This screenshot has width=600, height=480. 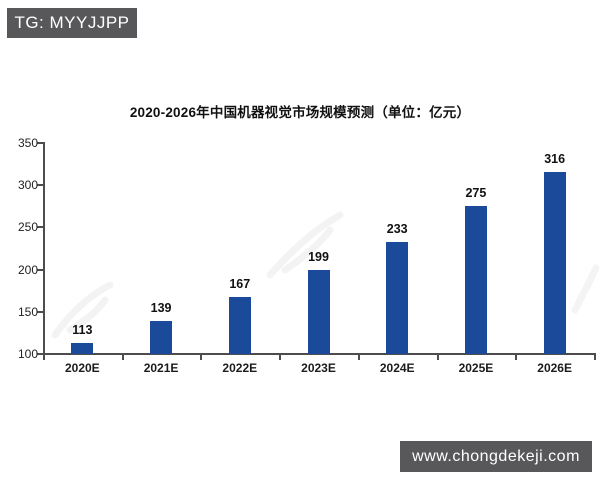 What do you see at coordinates (82, 368) in the screenshot?
I see `x-axis-tick-label: 2020E` at bounding box center [82, 368].